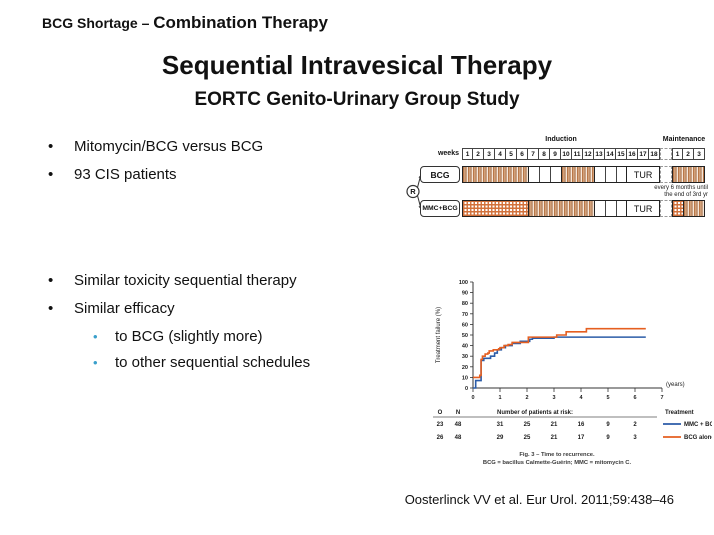 This screenshot has height=535, width=714. I want to click on y-tick-label: 70, so click(465, 315).